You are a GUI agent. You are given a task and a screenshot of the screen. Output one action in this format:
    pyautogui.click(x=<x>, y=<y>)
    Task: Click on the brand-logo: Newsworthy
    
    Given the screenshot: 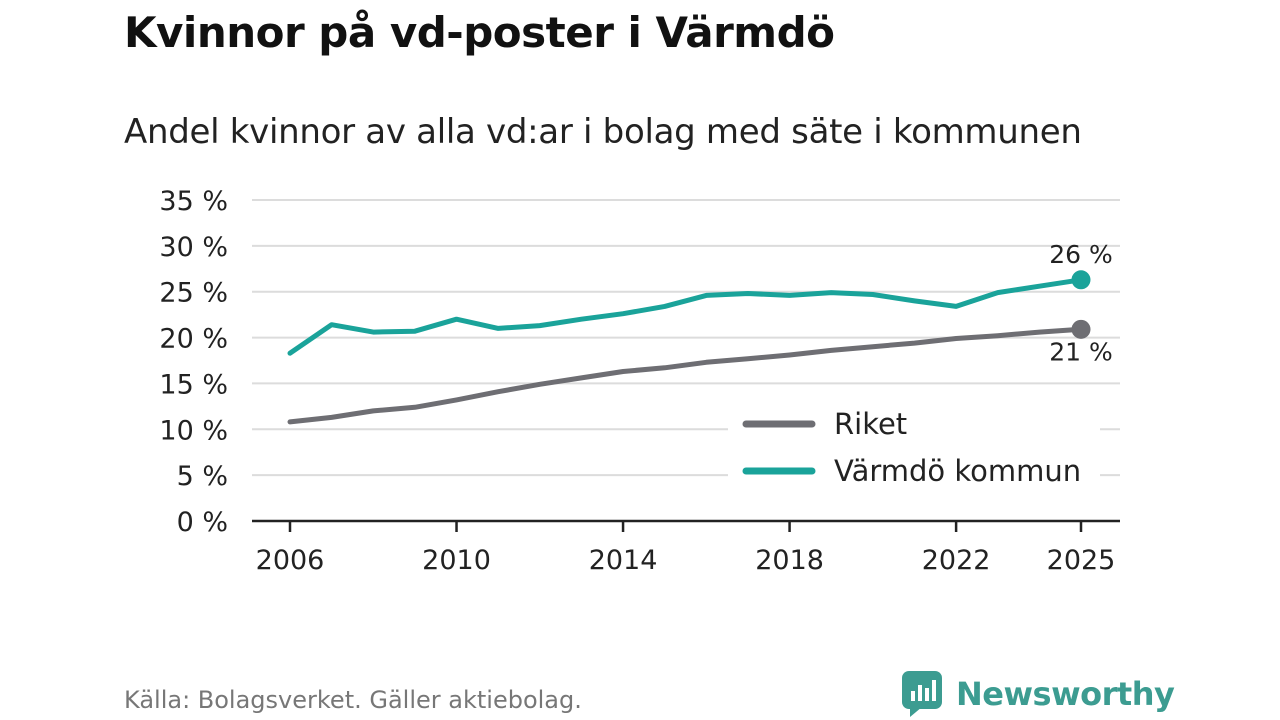 What is the action you would take?
    pyautogui.click(x=1038, y=694)
    